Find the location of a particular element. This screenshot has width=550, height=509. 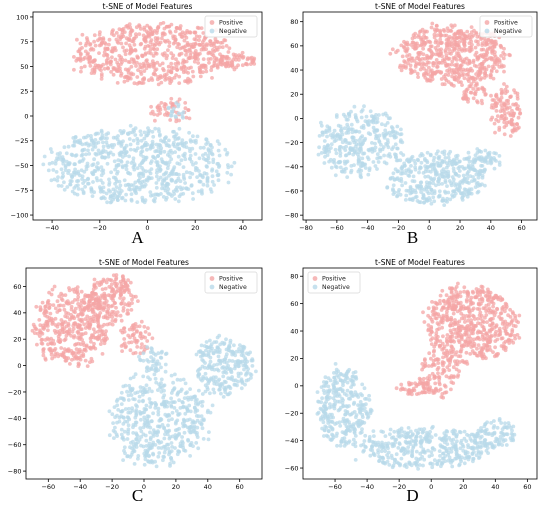

x-tick-label: 40 is located at coordinates (243, 228).